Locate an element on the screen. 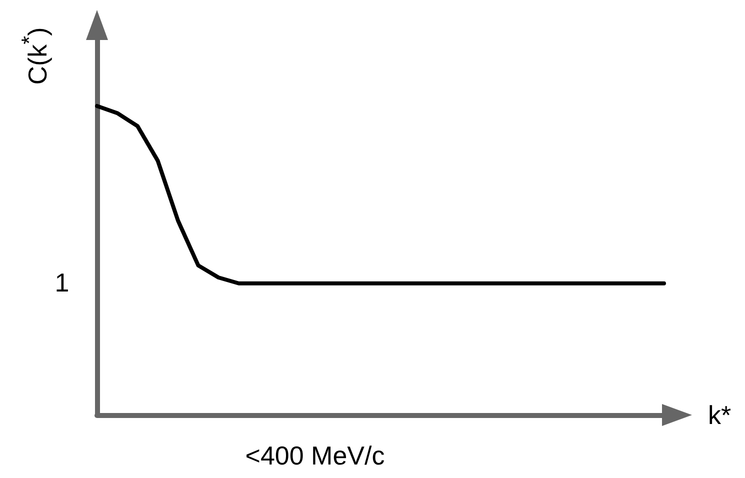 The height and width of the screenshot is (478, 745). x-axis-title: k* is located at coordinates (720, 415).